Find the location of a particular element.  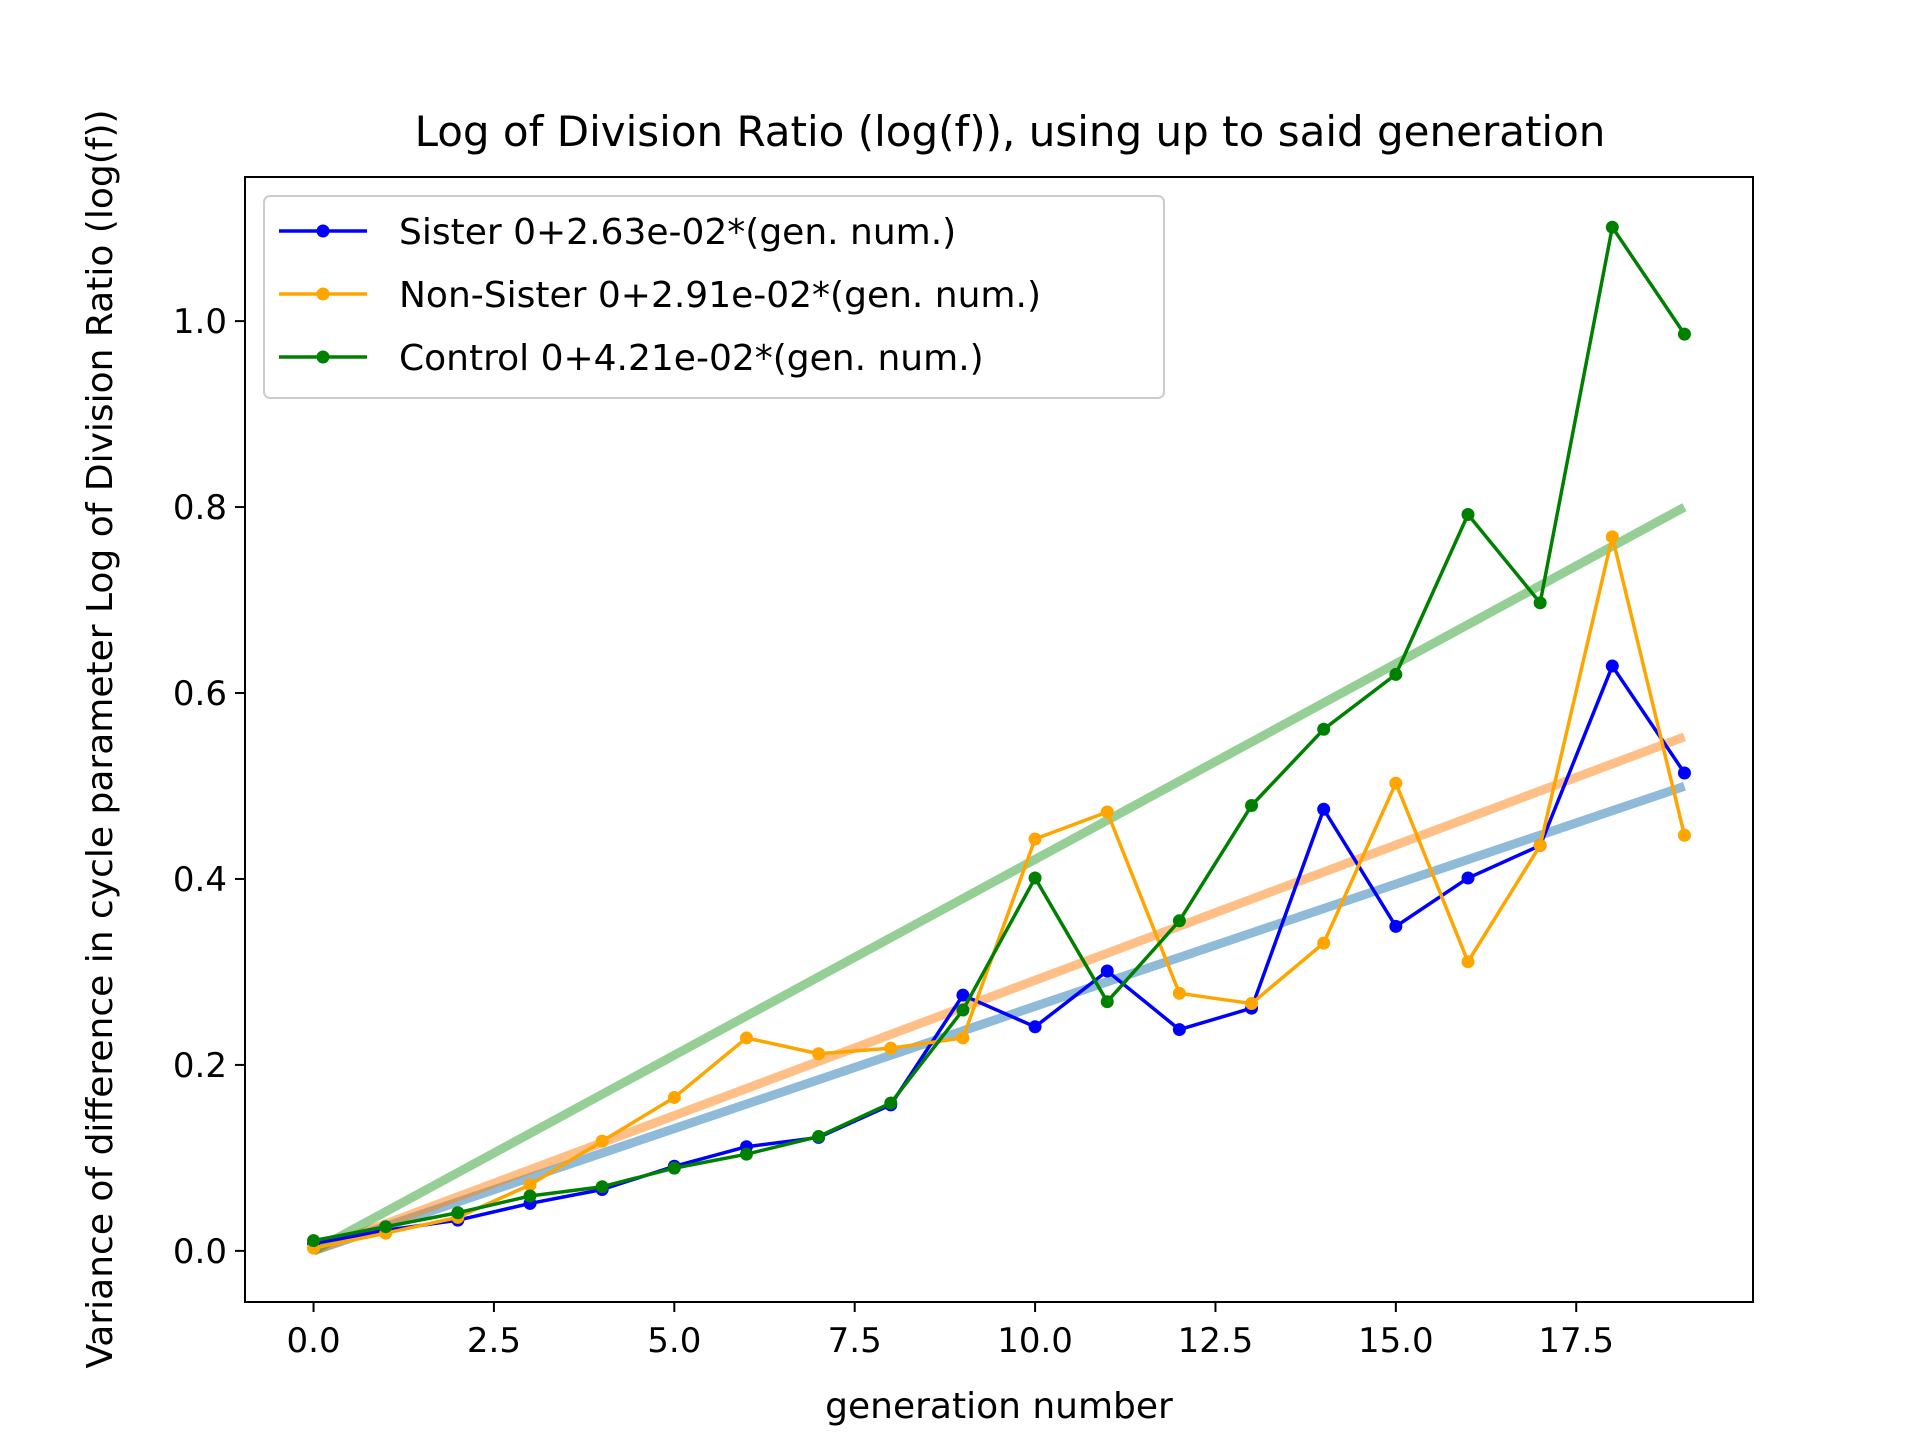

y-tick-label: 0.2 is located at coordinates (200, 1066).